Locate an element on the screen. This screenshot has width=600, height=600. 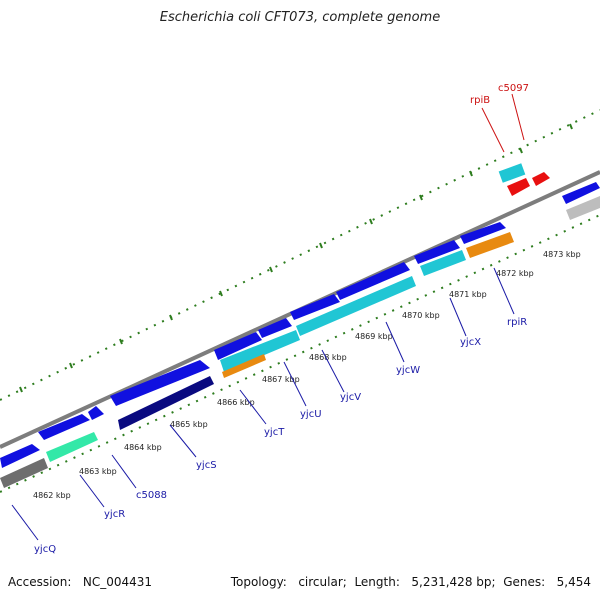
length-value: 5,231,428 bp is located at coordinates (451, 582).